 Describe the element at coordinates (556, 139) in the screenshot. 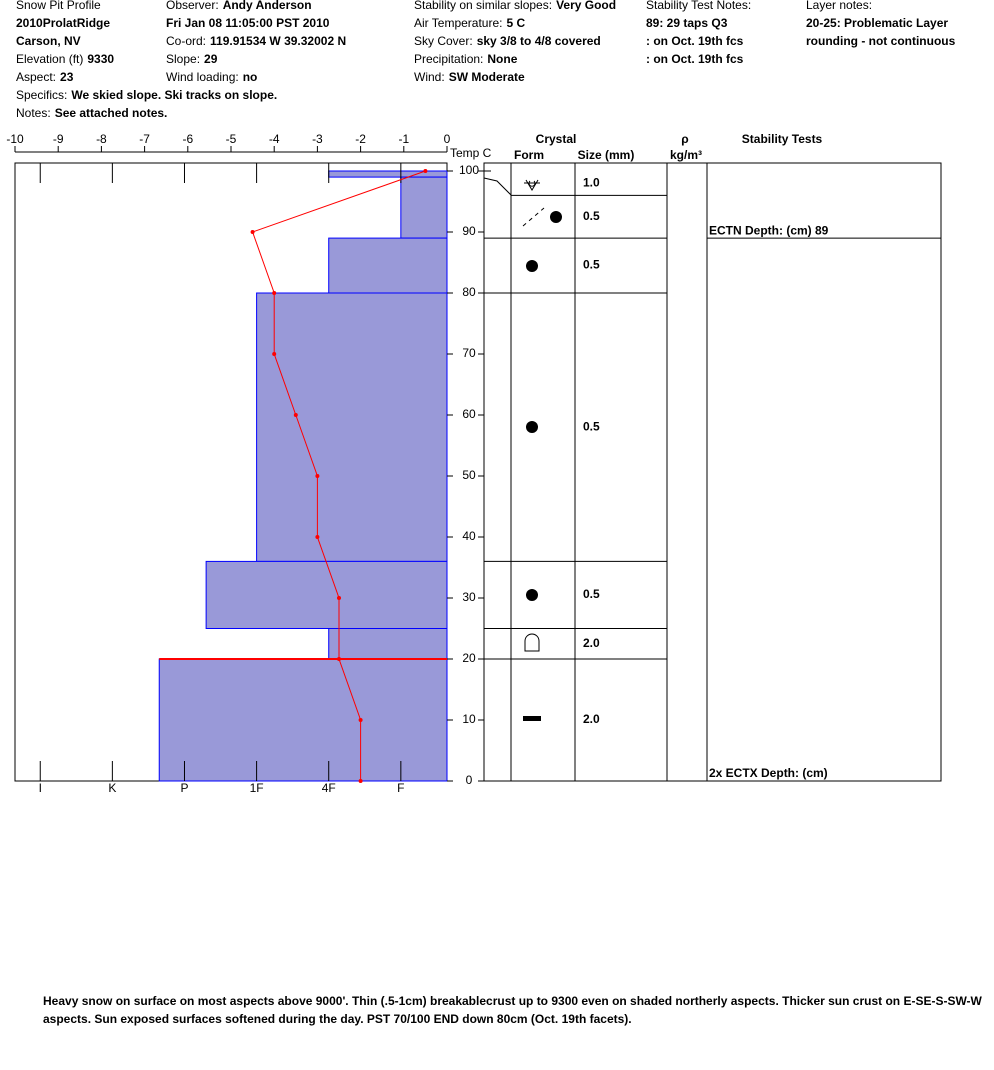

I see `column-header: Crystal` at that location.